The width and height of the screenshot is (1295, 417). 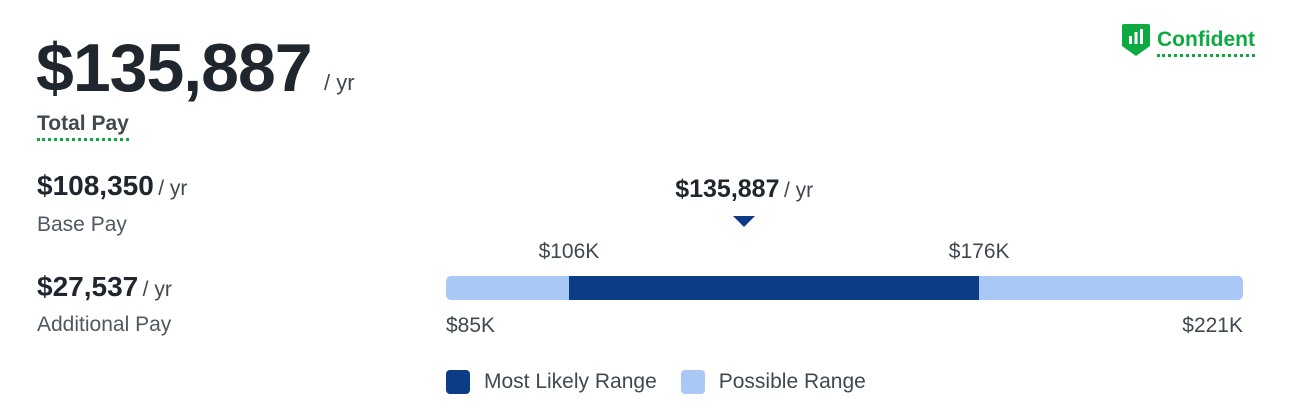 What do you see at coordinates (82, 224) in the screenshot?
I see `base-pay-label: Base Pay` at bounding box center [82, 224].